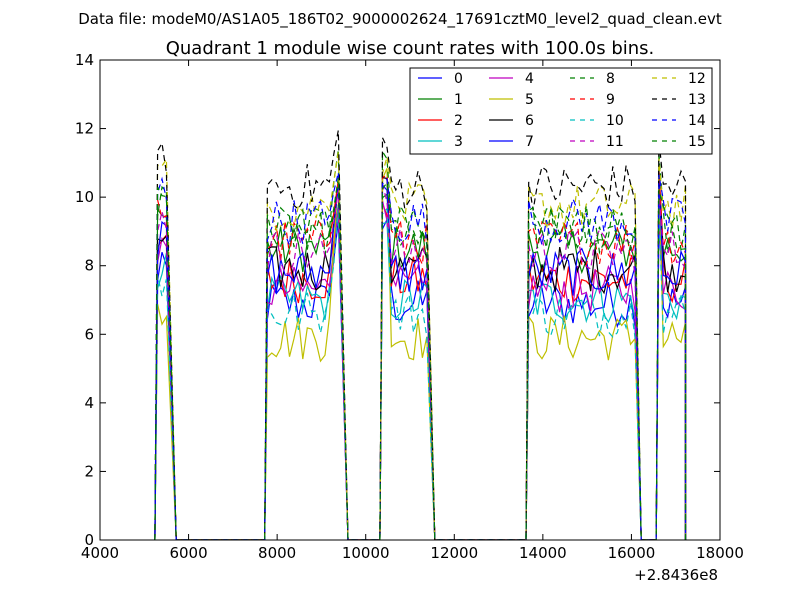 This screenshot has width=800, height=600. What do you see at coordinates (89, 540) in the screenshot?
I see `y-tick-label: 0` at bounding box center [89, 540].